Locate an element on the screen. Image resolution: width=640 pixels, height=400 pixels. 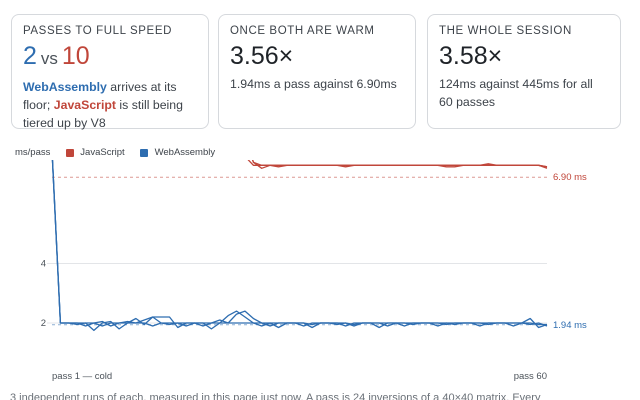
card-label: THE WHOLE SESSION is located at coordinates (505, 31).